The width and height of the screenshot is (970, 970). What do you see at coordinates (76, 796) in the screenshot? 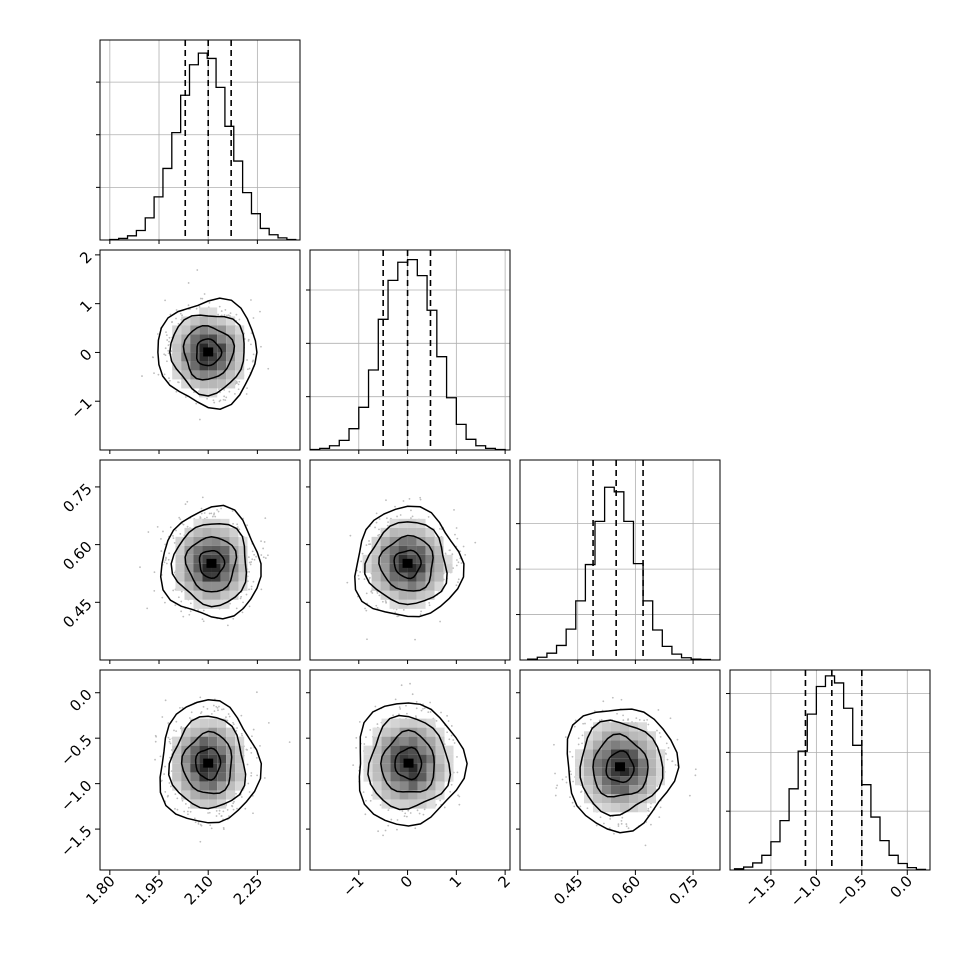
I see `y-tick-label: −1.0` at bounding box center [76, 796].